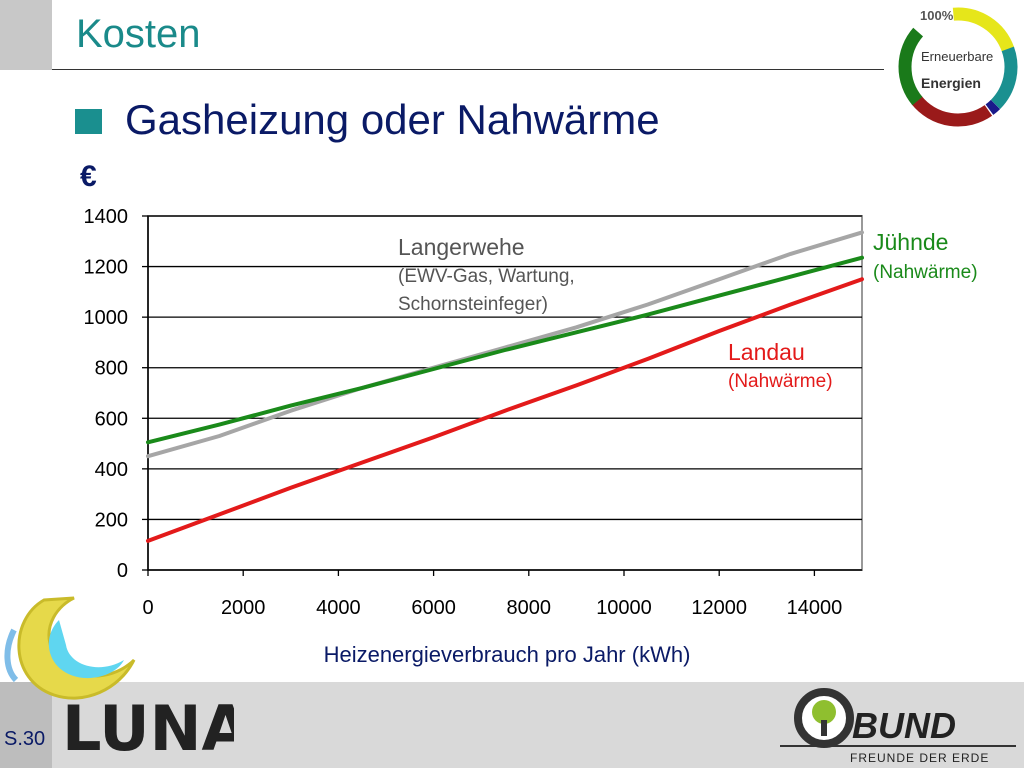 This screenshot has height=768, width=1024. Describe the element at coordinates (111, 419) in the screenshot. I see `y-tick-label: 600` at that location.